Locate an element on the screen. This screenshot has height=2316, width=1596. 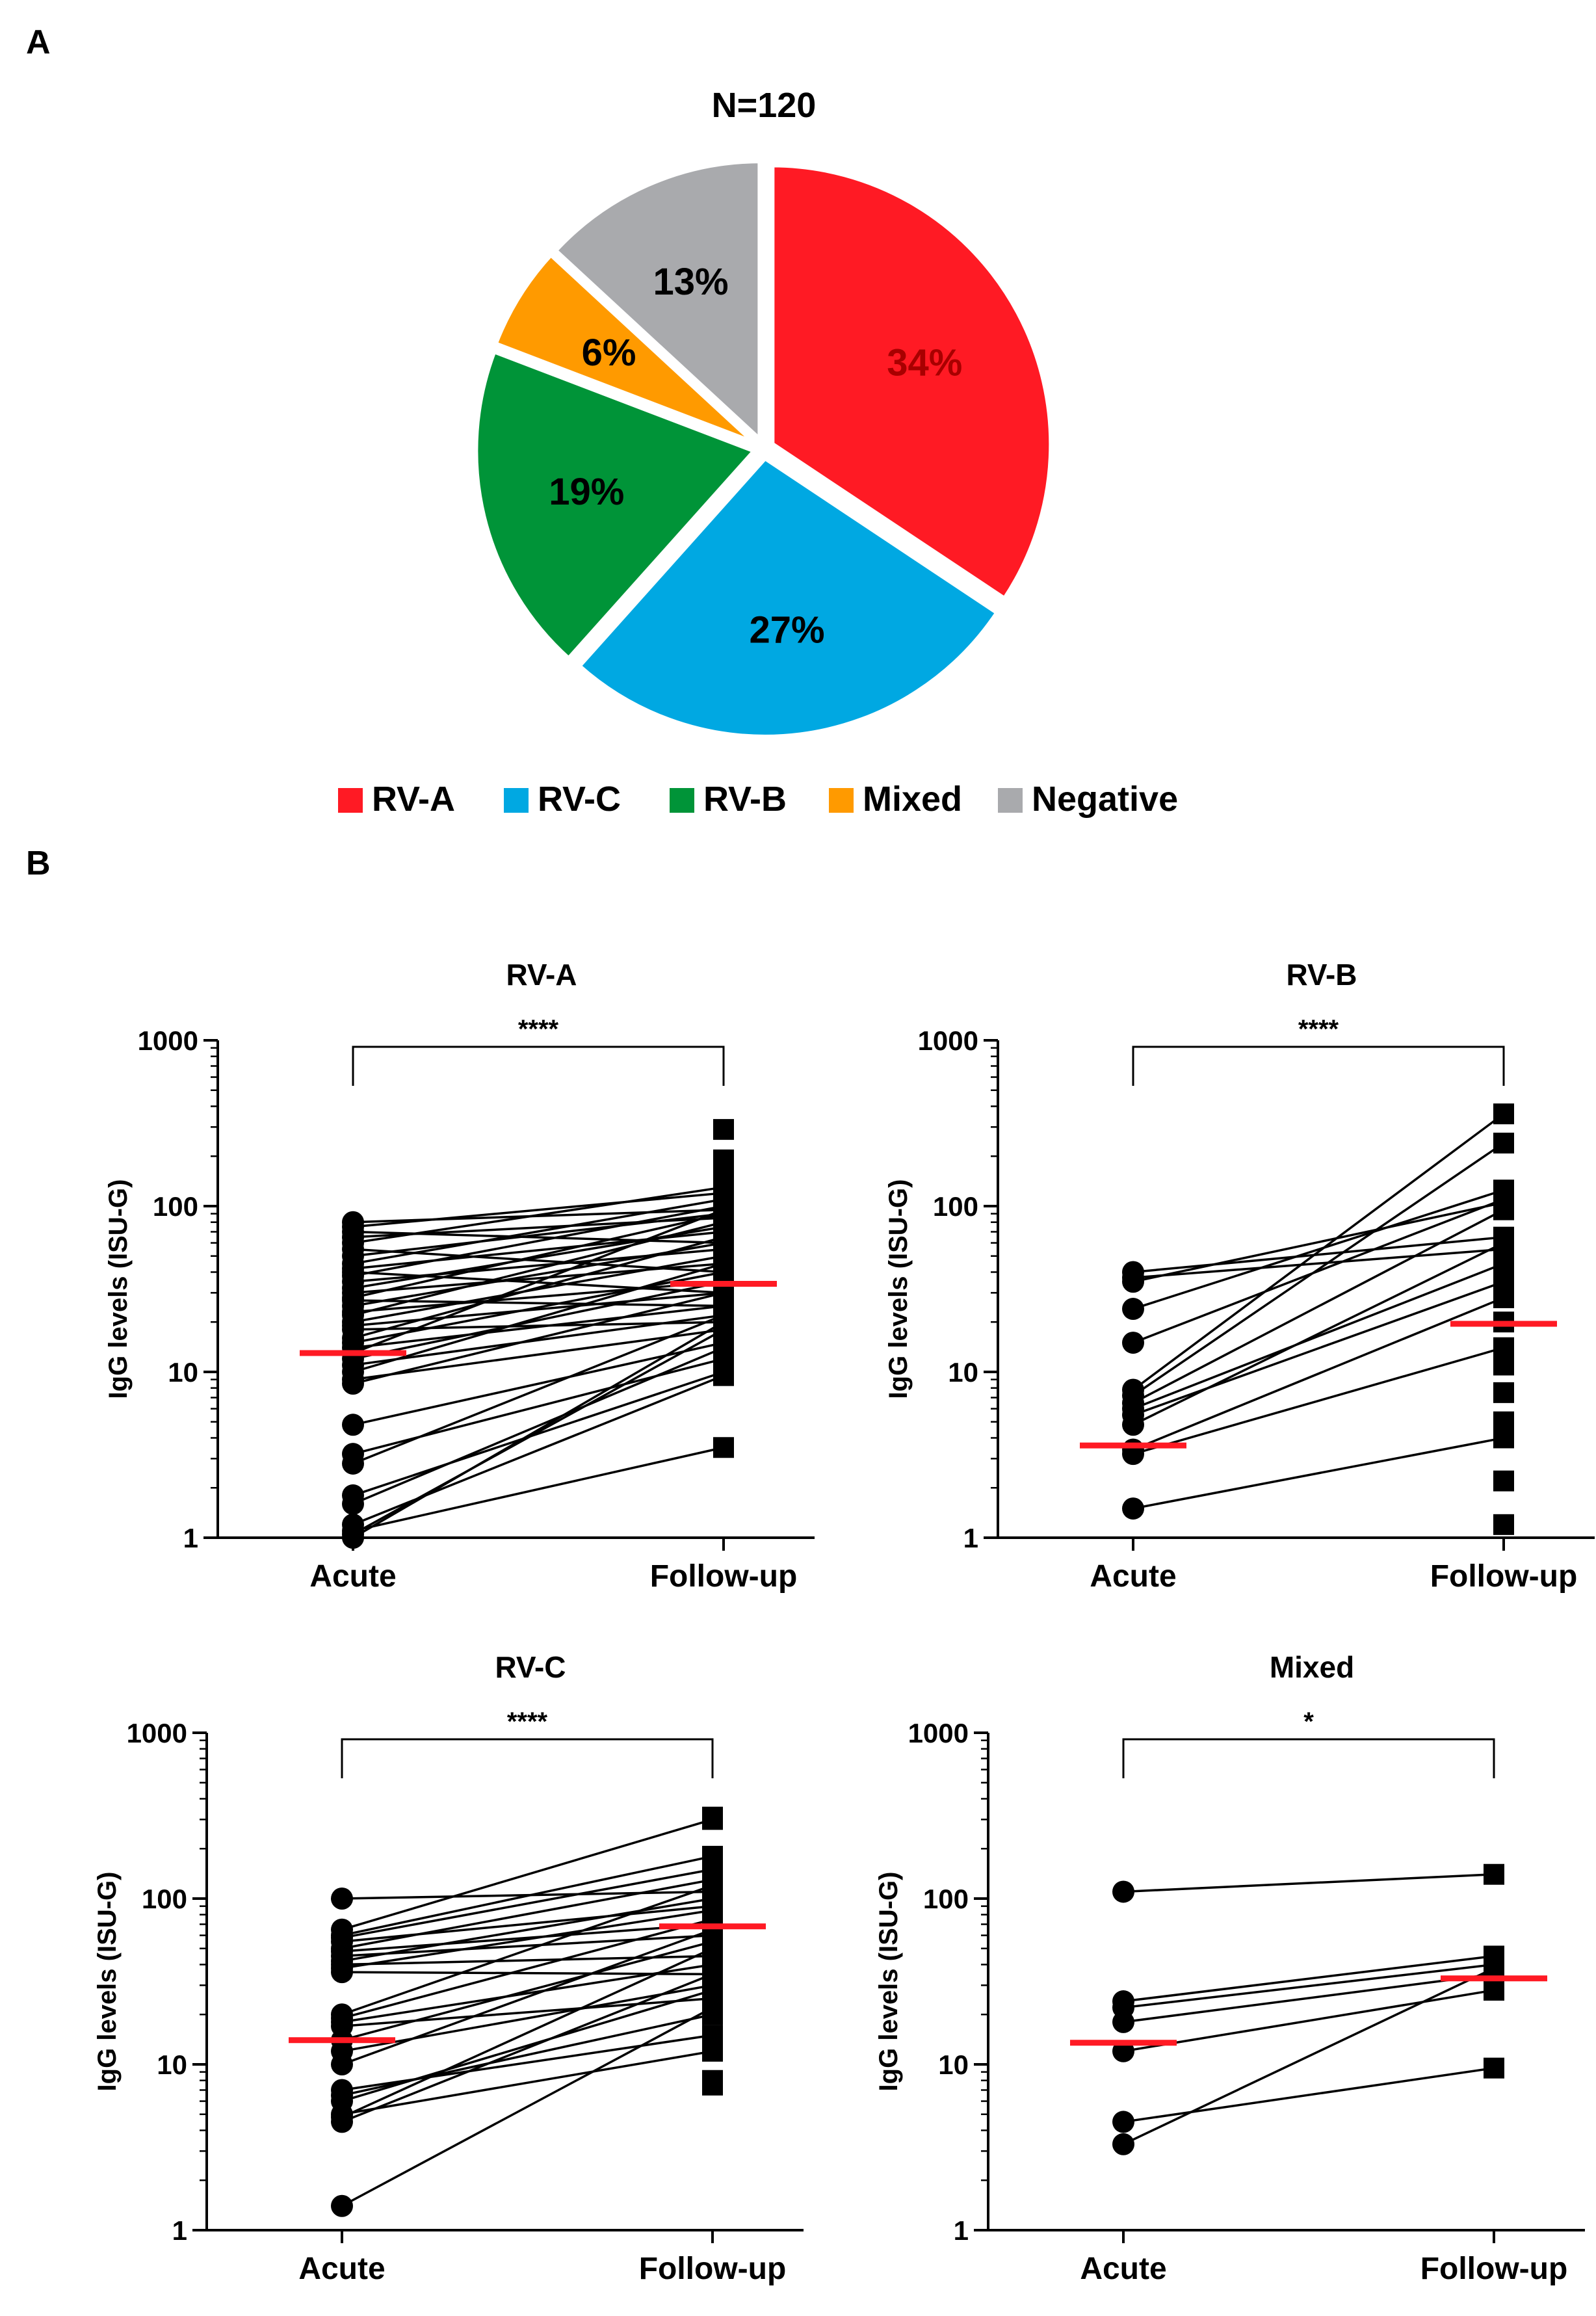
pie-label-rv-a: 34% is located at coordinates (925, 362).